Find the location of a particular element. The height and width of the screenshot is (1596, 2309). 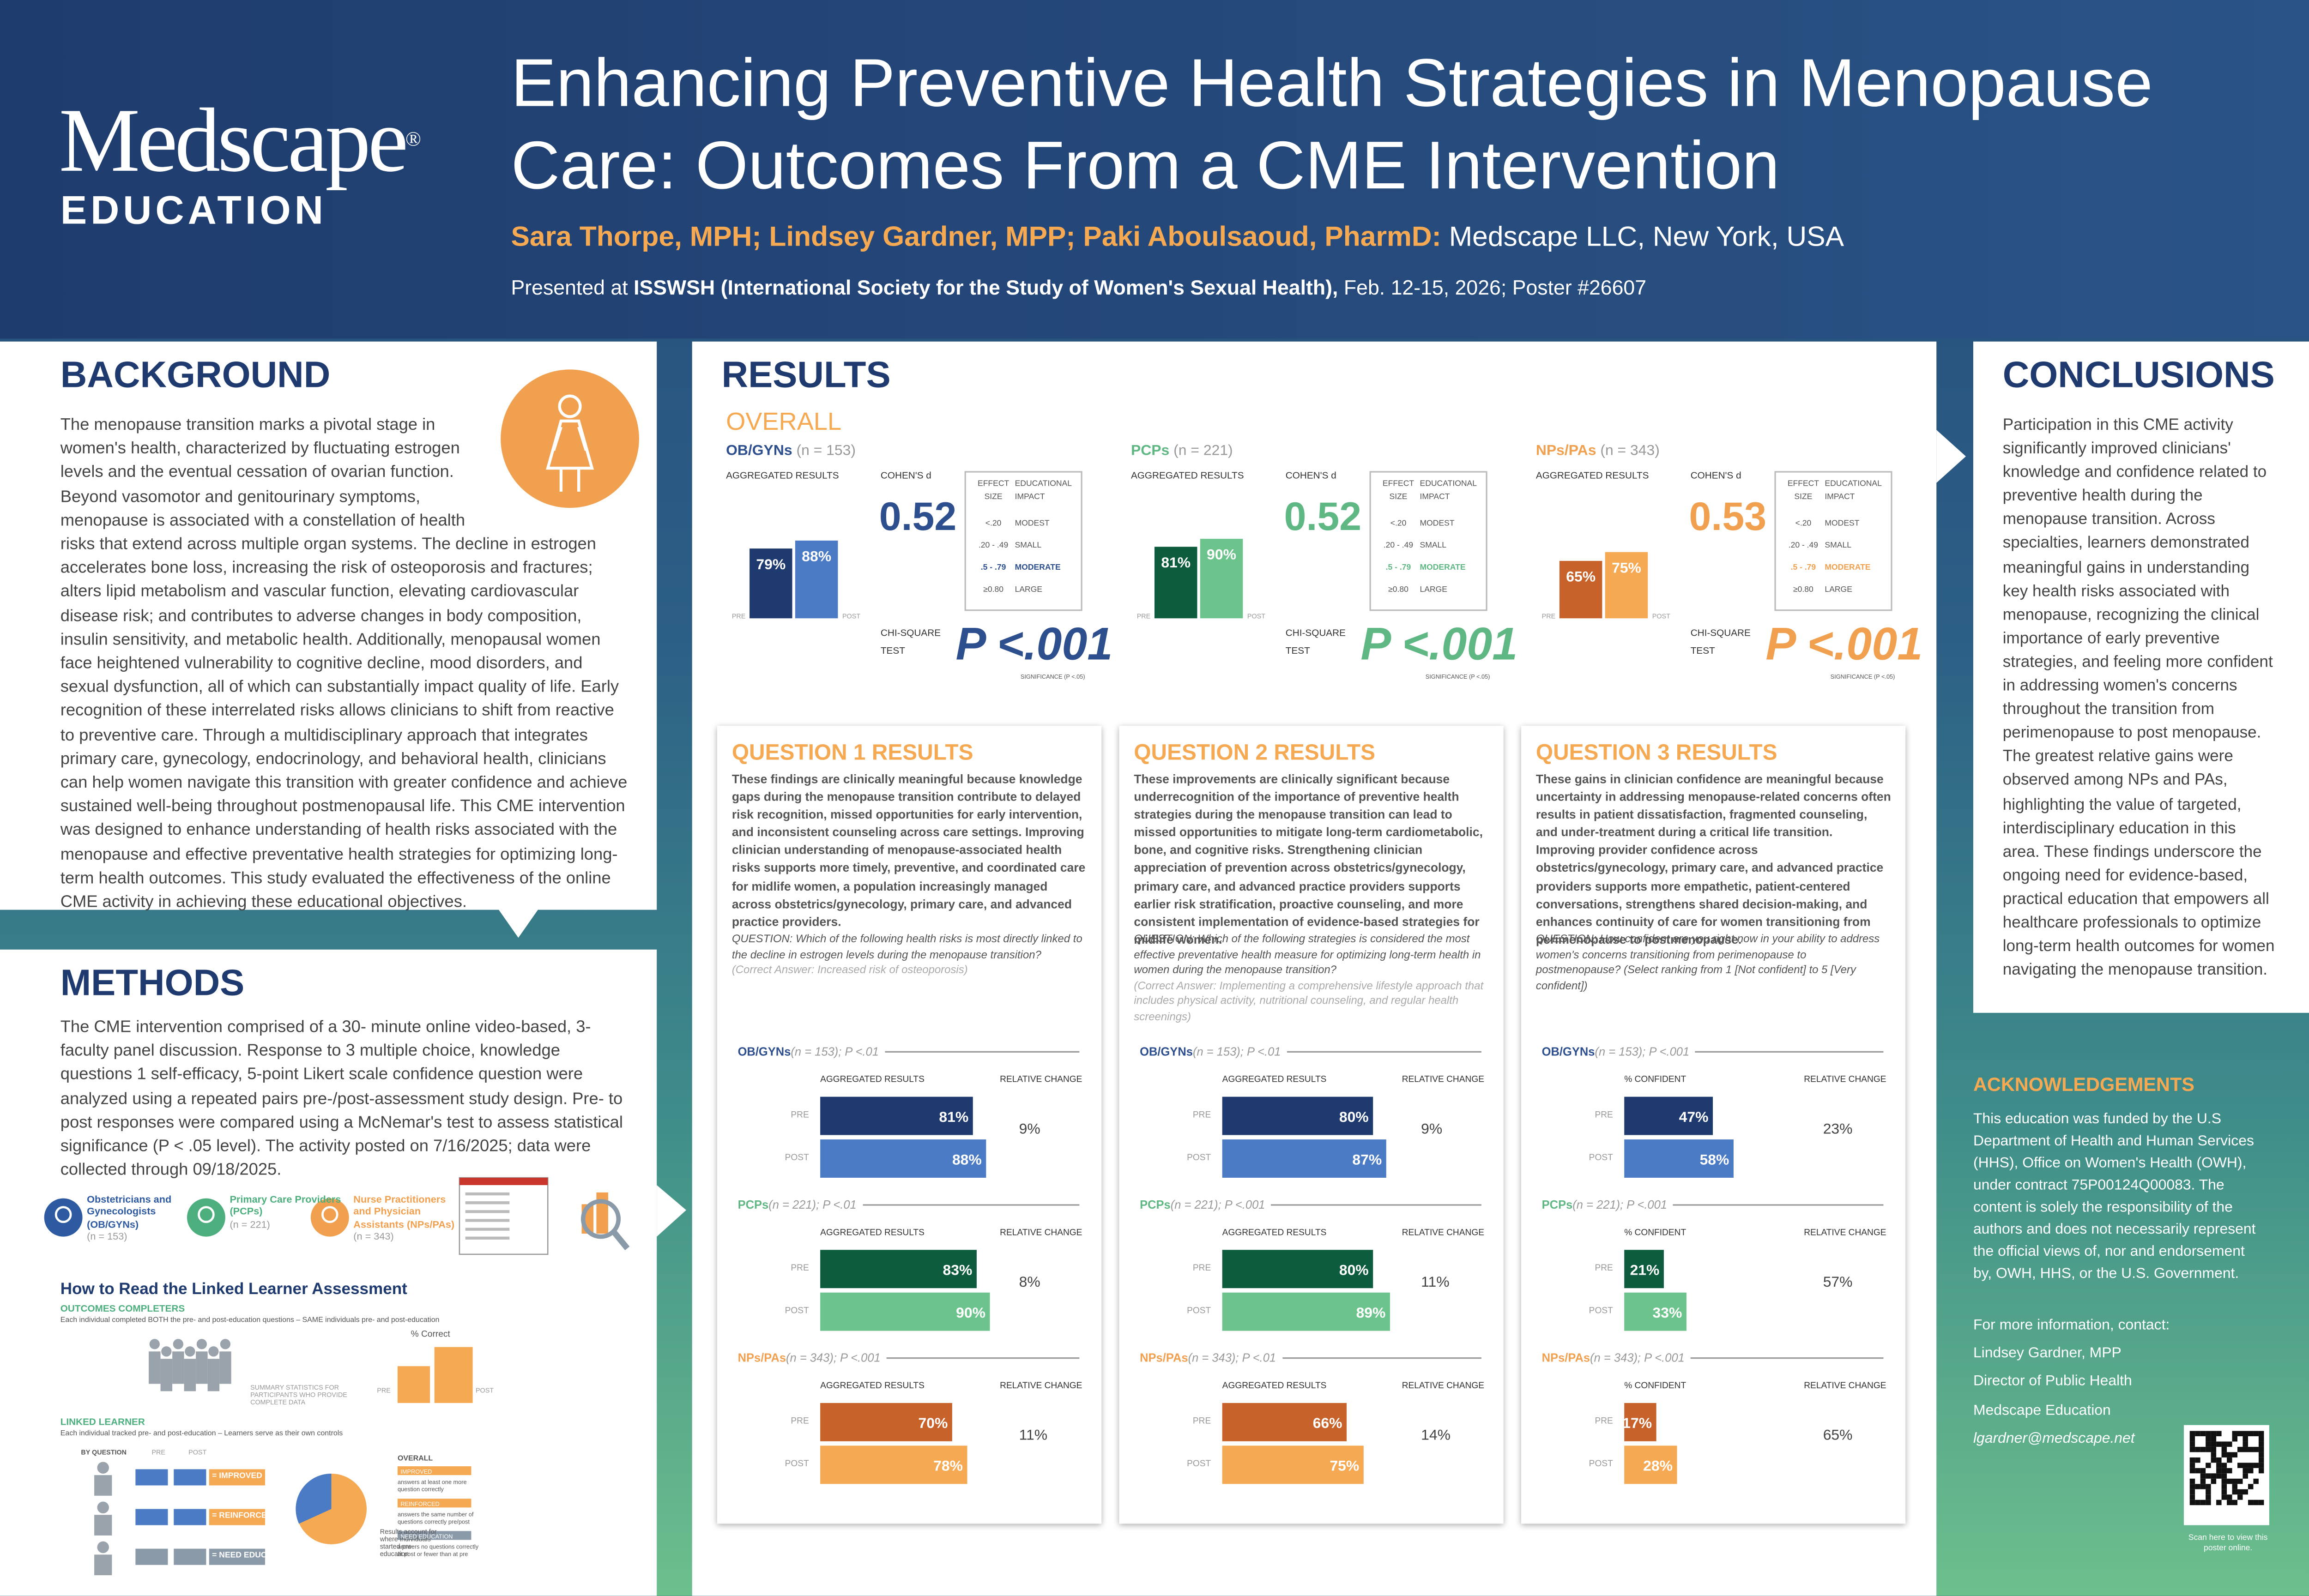

effect-impact: MODEST is located at coordinates (1032, 524).